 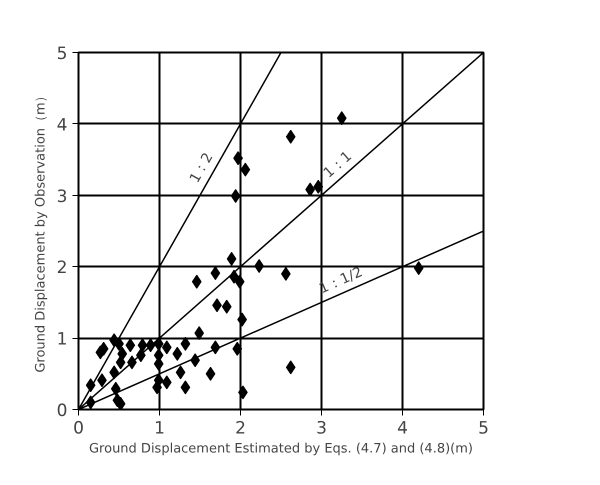 I want to click on x-axis-title: Ground Displacement Estimated by Eqs. (4.7) and (4.8)(m), so click(x=281, y=449).